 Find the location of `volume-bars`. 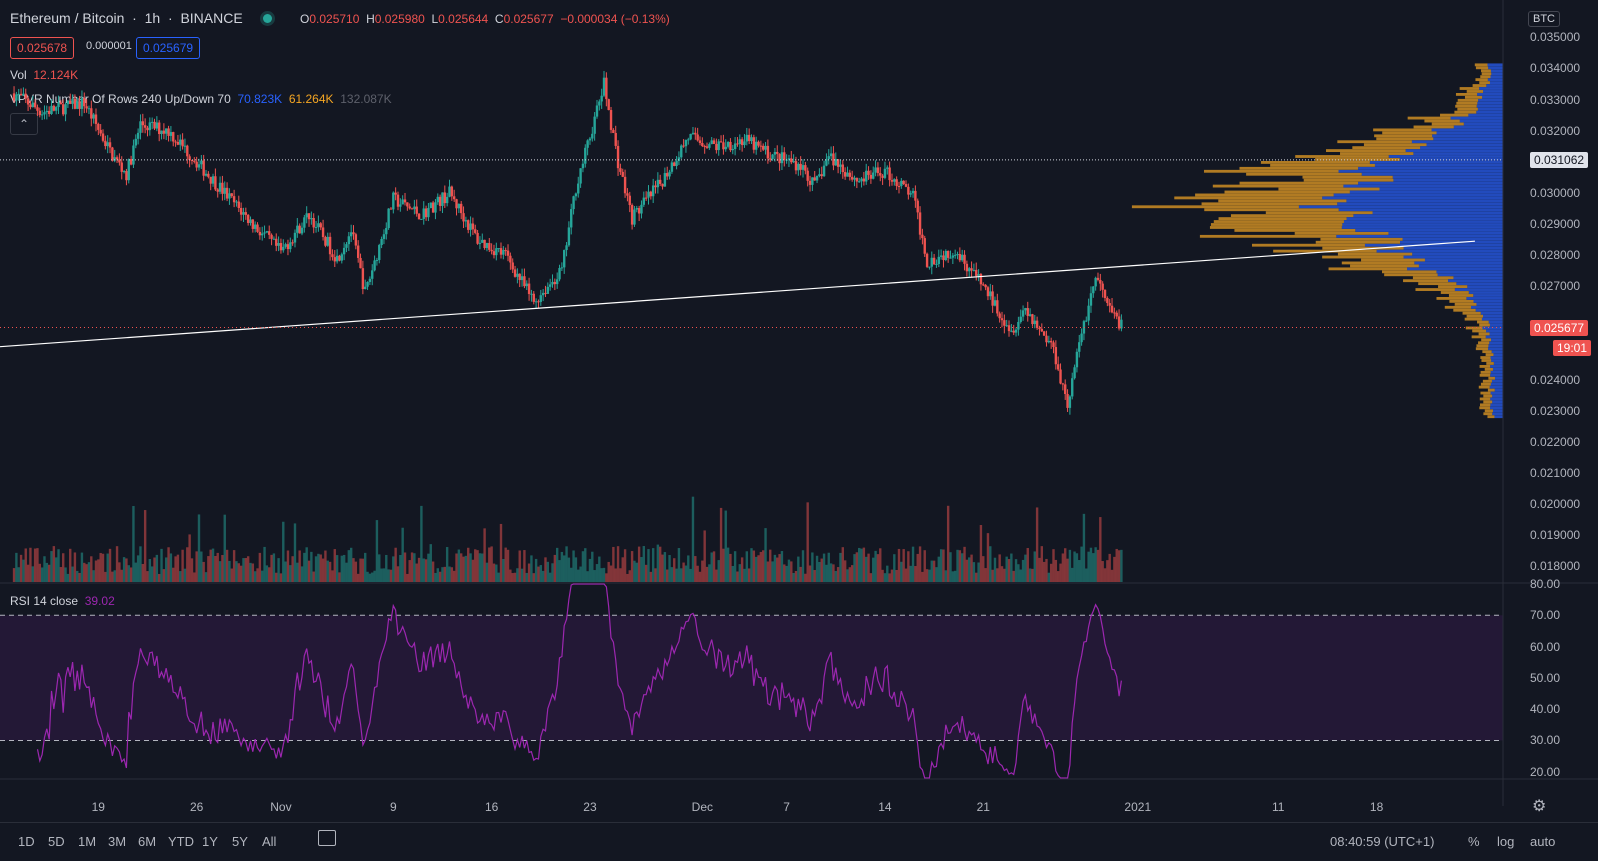

volume-bars is located at coordinates (567, 539).